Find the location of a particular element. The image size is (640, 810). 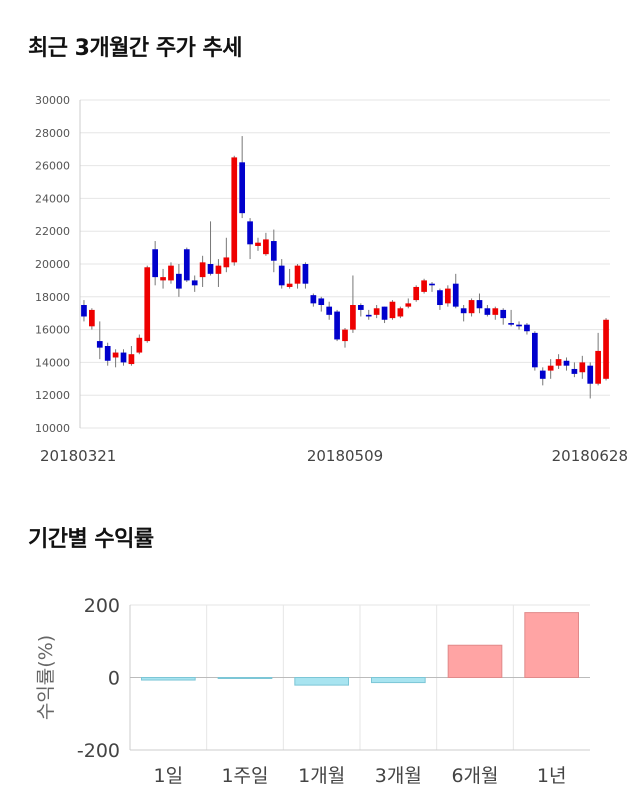

y-tick-label: 200 is located at coordinates (102, 606).